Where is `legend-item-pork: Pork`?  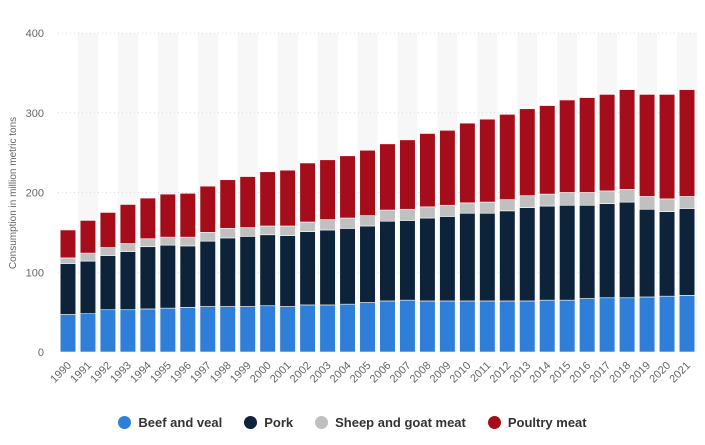 legend-item-pork: Pork is located at coordinates (268, 422).